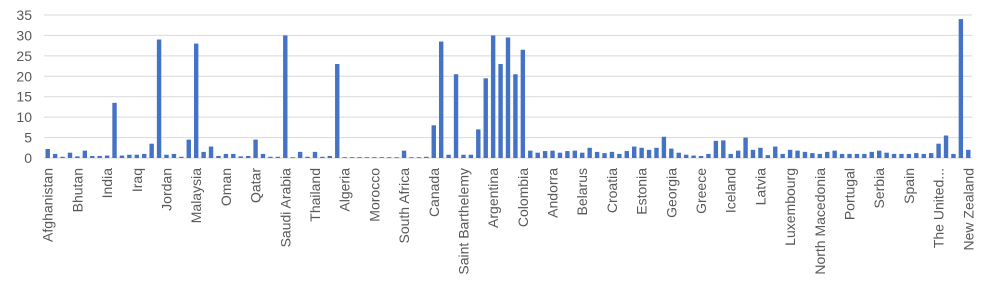  I want to click on y-tick-label: 20, so click(24, 76).